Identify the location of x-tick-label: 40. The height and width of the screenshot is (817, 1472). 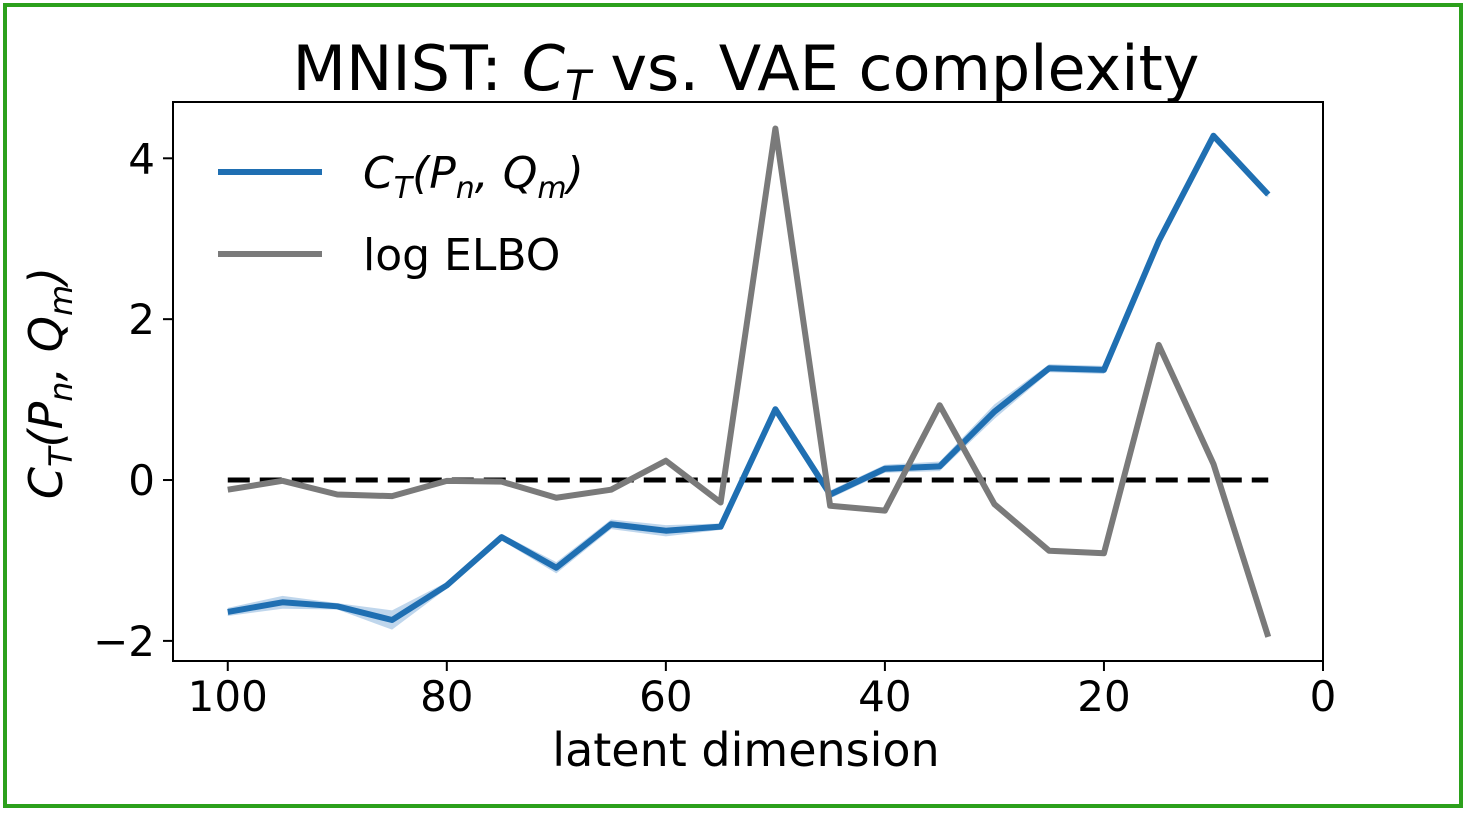
(884, 696).